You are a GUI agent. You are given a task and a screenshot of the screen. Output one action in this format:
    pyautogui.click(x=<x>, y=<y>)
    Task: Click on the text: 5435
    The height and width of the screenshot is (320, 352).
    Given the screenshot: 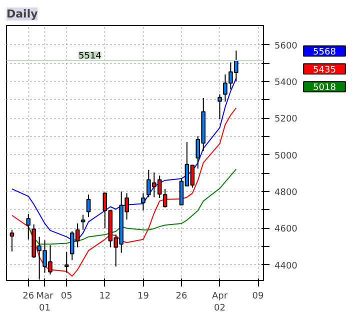 What is the action you would take?
    pyautogui.click(x=324, y=70)
    